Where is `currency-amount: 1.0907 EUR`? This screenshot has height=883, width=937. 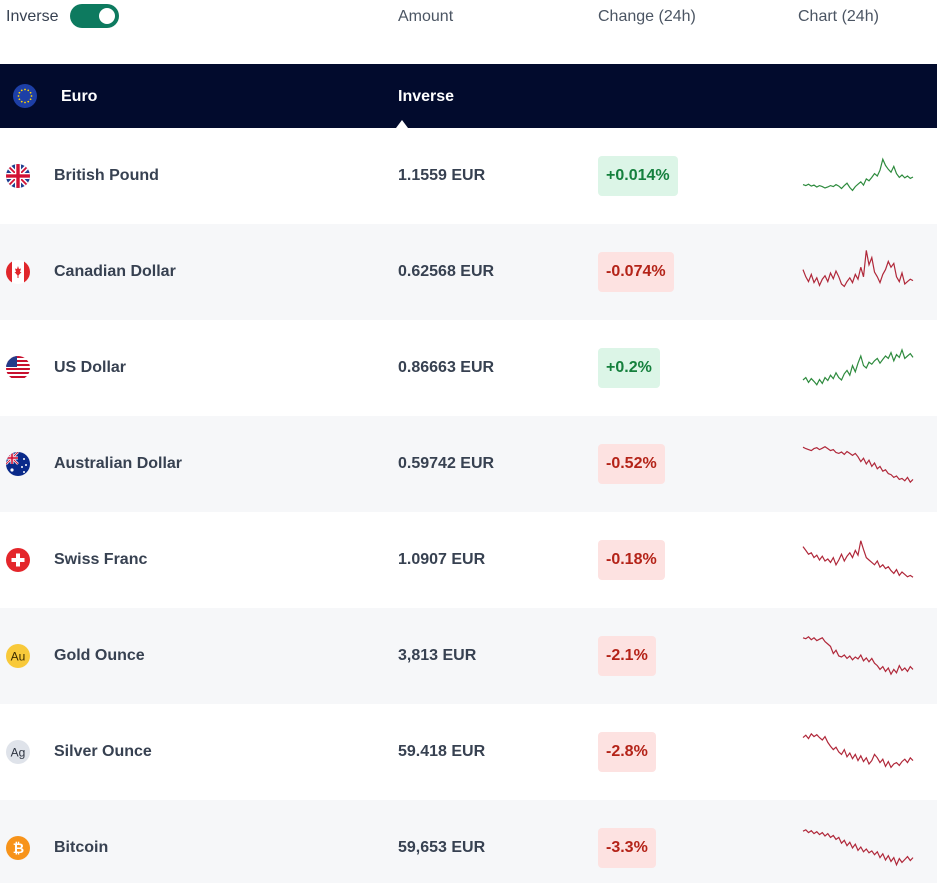
currency-amount: 1.0907 EUR is located at coordinates (442, 559).